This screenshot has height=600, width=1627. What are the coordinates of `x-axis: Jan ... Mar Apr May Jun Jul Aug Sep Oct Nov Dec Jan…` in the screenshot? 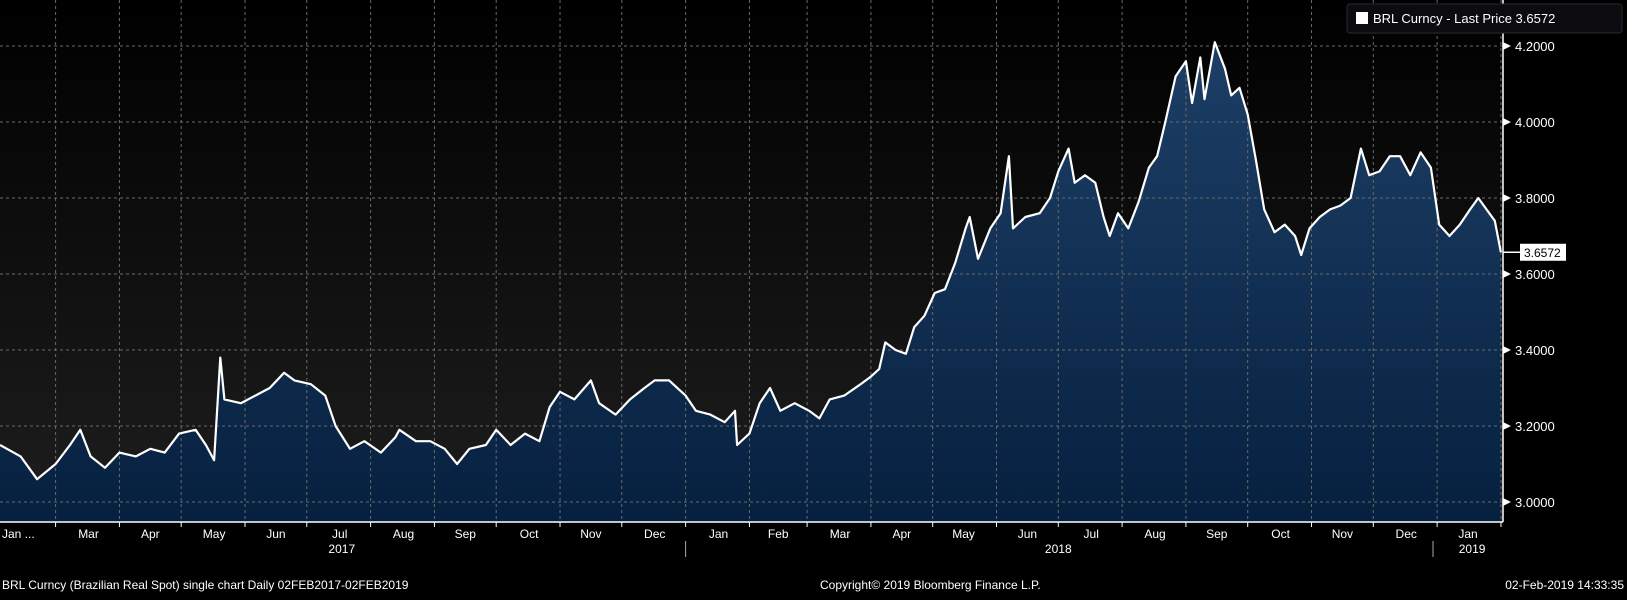 It's located at (752, 539).